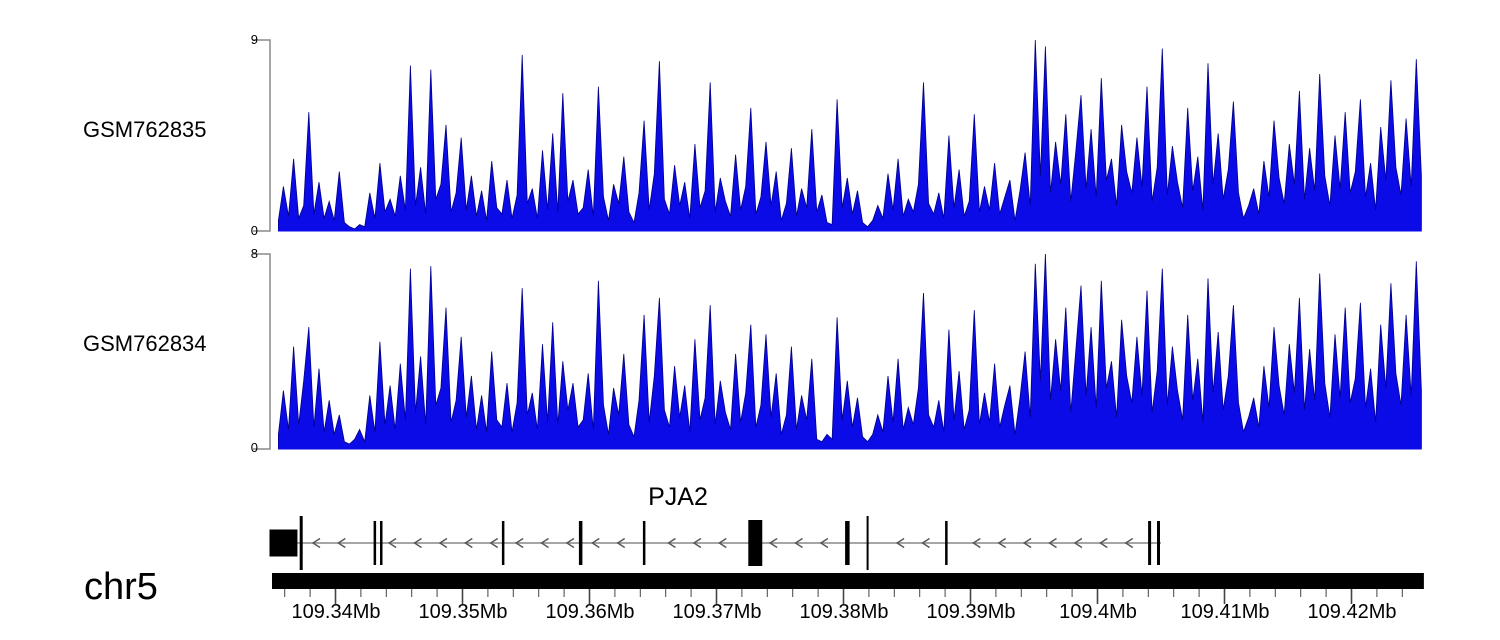  Describe the element at coordinates (254, 447) in the screenshot. I see `track2-ymin-label: 0` at that location.